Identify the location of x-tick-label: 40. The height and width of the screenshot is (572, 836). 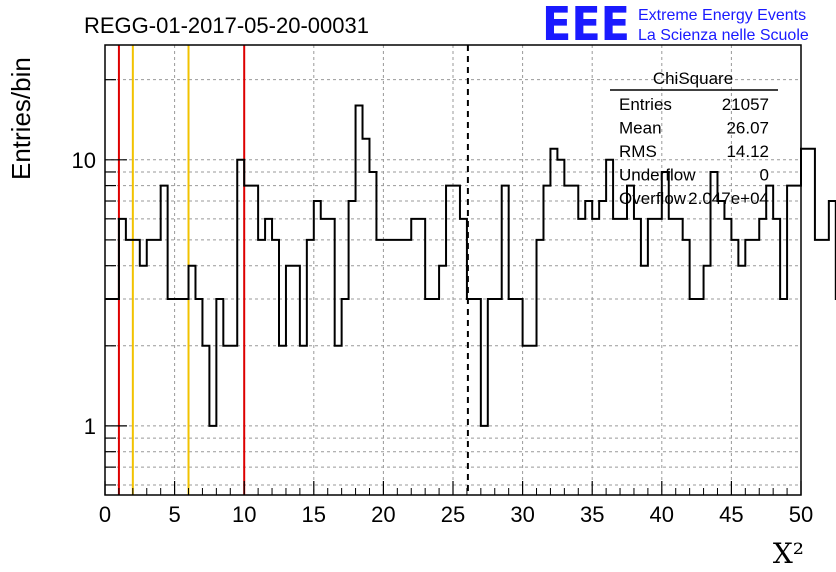
(662, 514).